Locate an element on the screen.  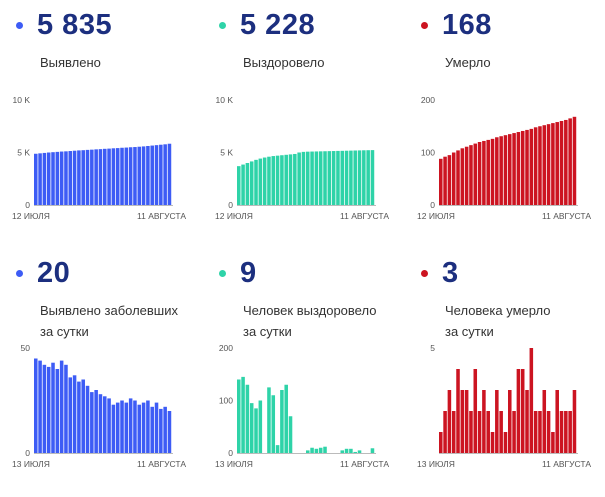
stat-value: 5 228 is located at coordinates (278, 25).